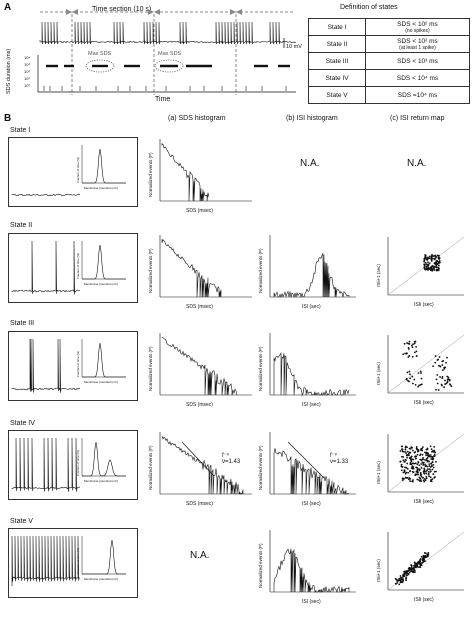  Describe the element at coordinates (20, 130) in the screenshot. I see `state-label-1: State I` at that location.